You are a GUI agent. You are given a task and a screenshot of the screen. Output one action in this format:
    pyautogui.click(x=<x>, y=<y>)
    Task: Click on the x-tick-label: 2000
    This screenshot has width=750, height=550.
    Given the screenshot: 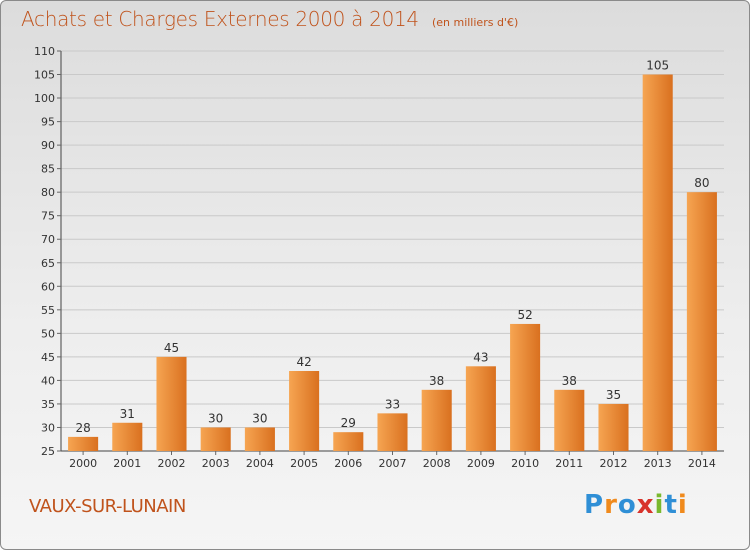 What is the action you would take?
    pyautogui.click(x=83, y=463)
    